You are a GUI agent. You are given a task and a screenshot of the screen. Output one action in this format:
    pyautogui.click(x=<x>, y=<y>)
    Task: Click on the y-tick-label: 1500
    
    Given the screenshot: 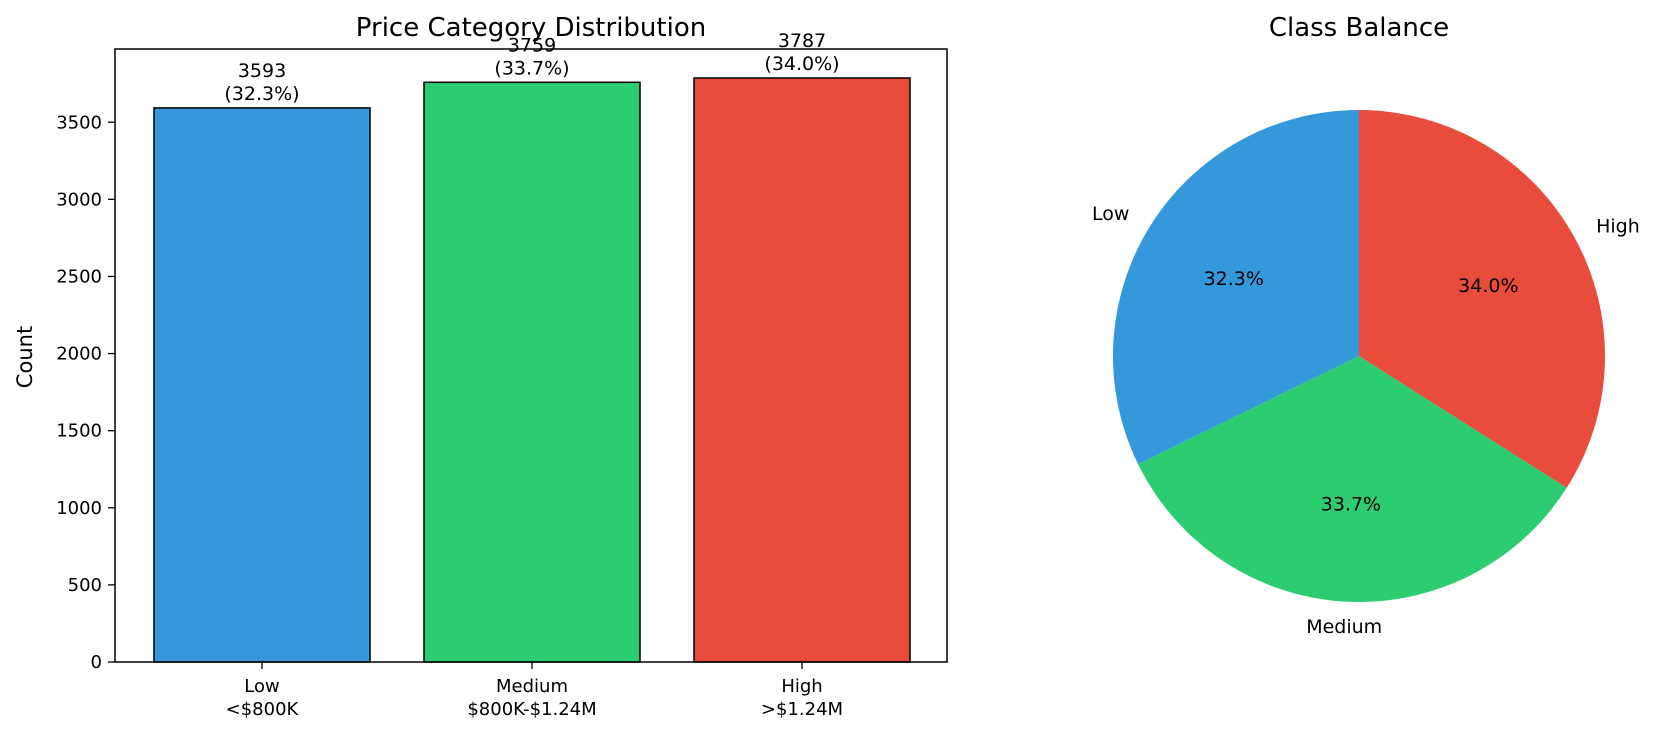 What is the action you would take?
    pyautogui.click(x=79, y=431)
    